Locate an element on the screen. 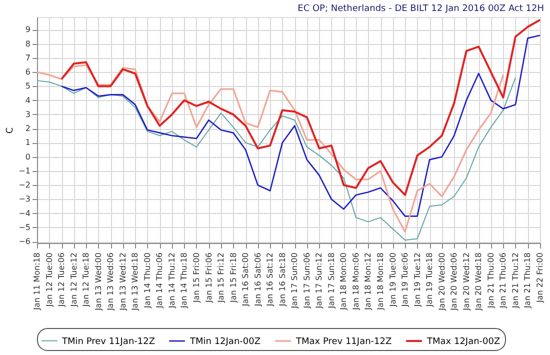 This screenshot has width=550, height=355. x-tick-label: Jan 13 Wed:06 is located at coordinates (111, 282).